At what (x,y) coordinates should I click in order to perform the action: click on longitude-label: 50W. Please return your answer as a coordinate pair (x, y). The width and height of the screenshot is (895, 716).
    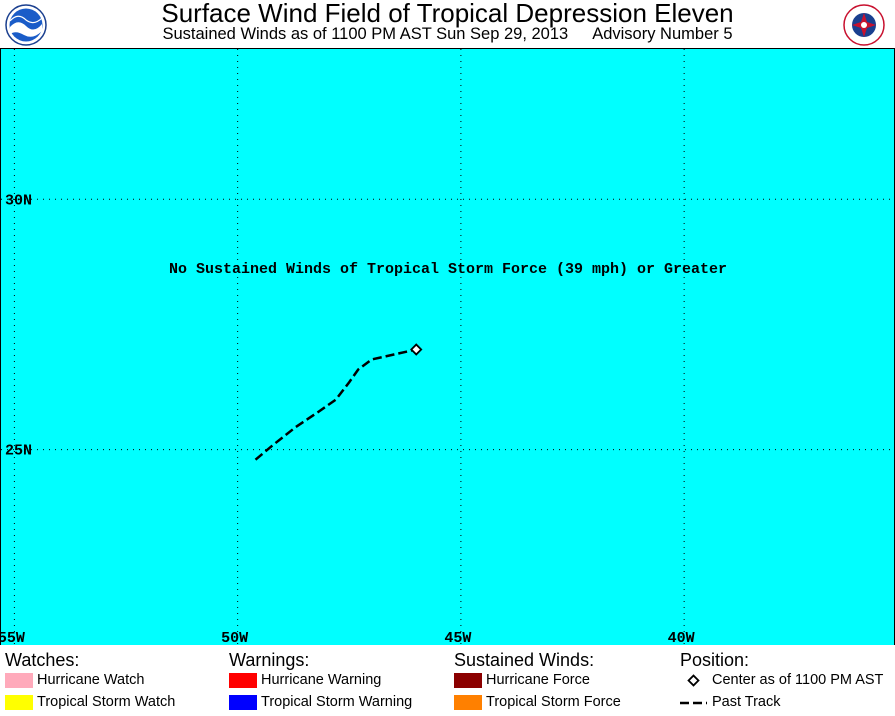
    Looking at the image, I should click on (234, 637).